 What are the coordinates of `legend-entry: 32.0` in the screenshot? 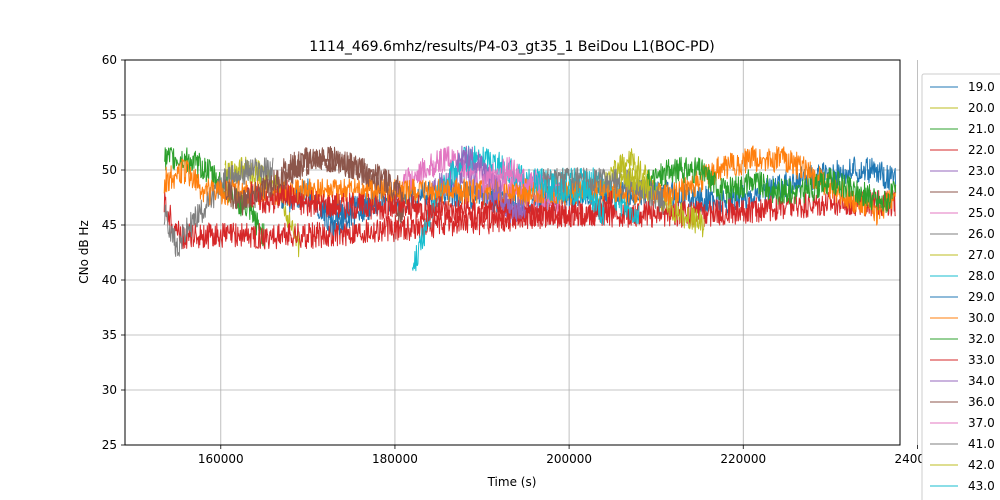 It's located at (962, 339).